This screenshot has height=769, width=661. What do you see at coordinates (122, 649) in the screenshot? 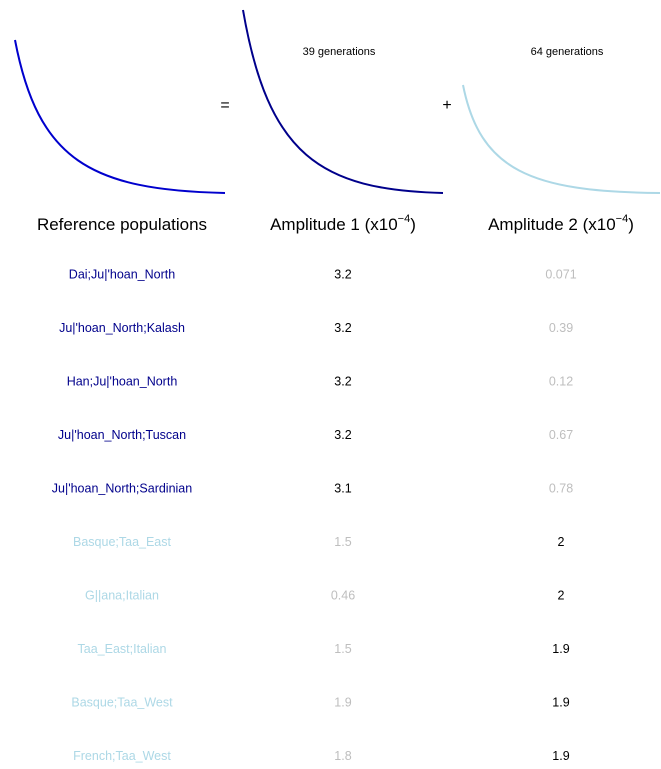
I see `population-label: Taa_East;Italian` at bounding box center [122, 649].